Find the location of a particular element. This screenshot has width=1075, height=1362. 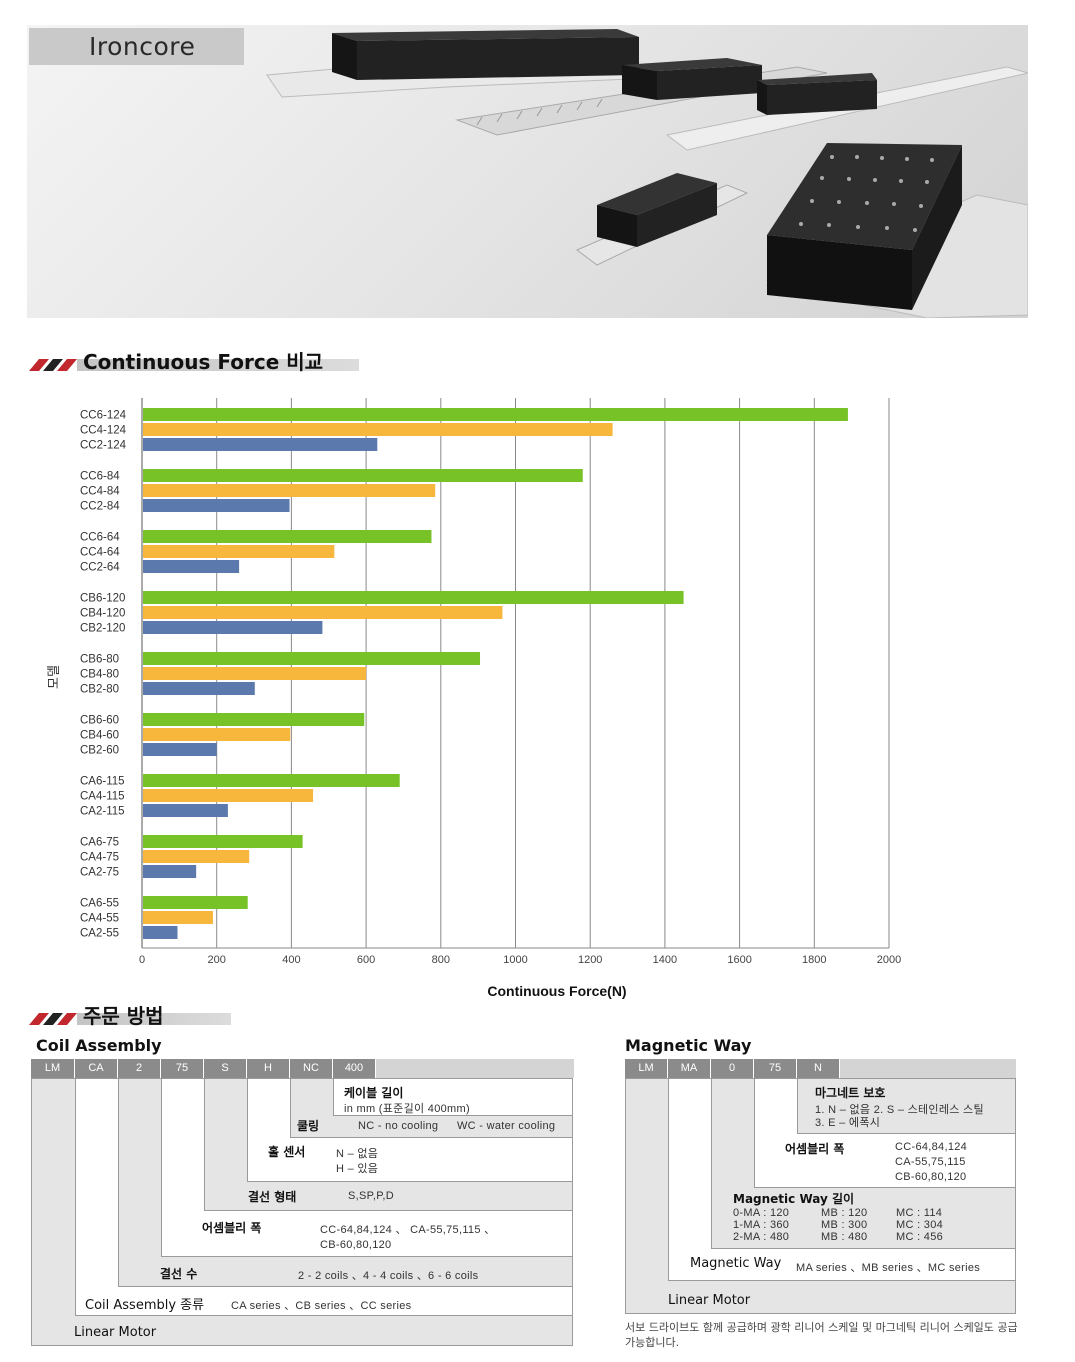

hall-sensor-h: H – 있음 is located at coordinates (357, 1169).